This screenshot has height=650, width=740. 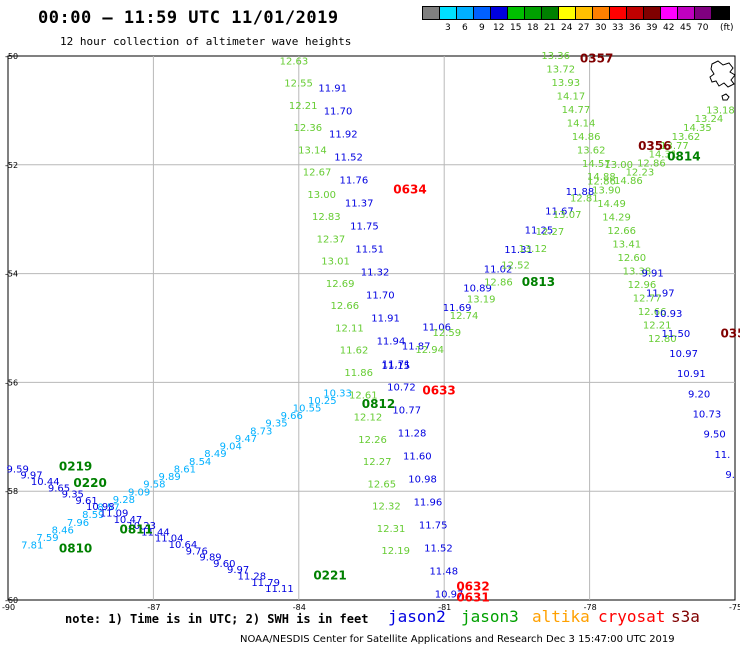 I want to click on wave-height-value: 12.32, so click(x=386, y=507).